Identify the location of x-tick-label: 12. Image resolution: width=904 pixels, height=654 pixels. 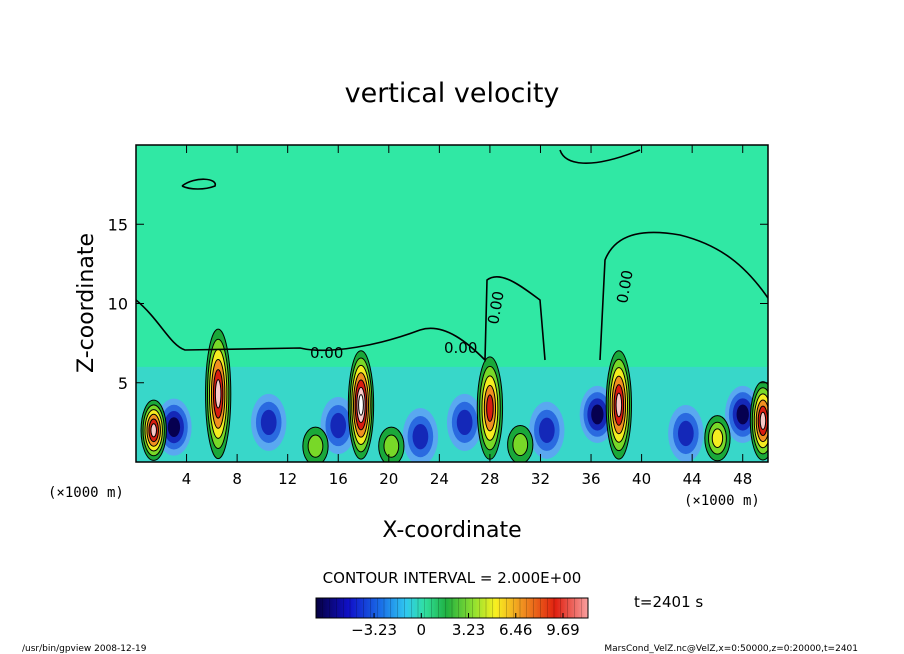
(287, 479).